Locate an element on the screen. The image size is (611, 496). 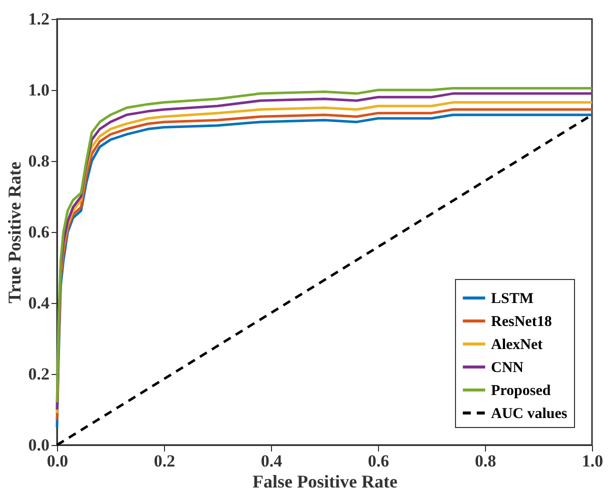
x-tick-label: 0.8 is located at coordinates (485, 461).